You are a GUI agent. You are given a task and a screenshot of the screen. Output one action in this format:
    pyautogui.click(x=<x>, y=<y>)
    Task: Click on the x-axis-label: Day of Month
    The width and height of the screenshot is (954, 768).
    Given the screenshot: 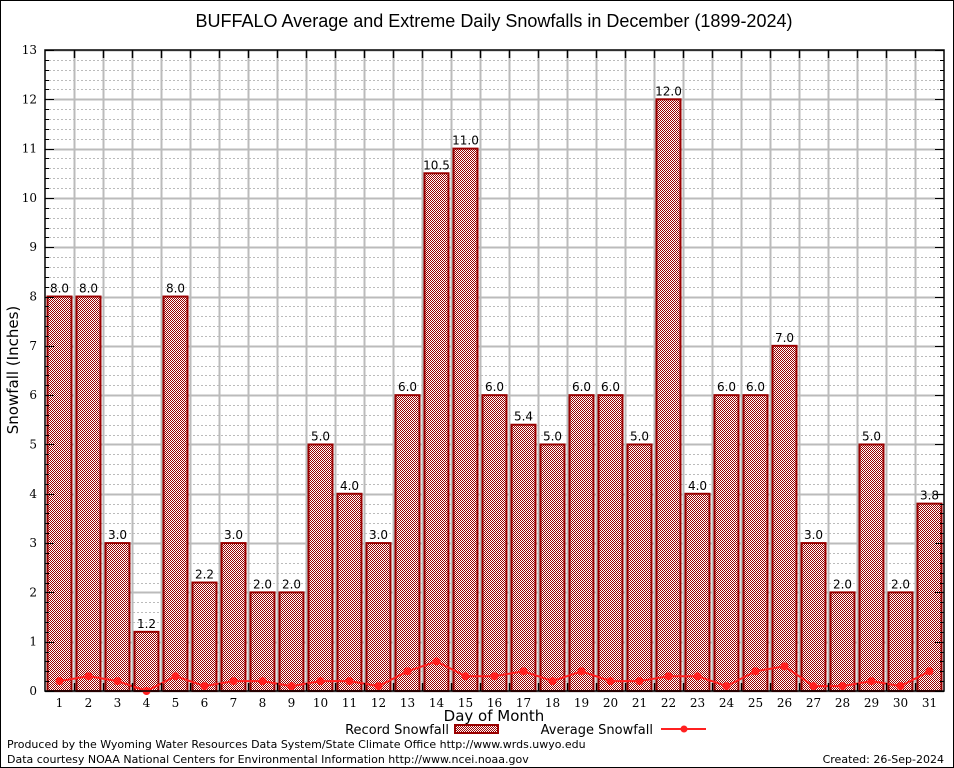 What is the action you would take?
    pyautogui.click(x=494, y=716)
    